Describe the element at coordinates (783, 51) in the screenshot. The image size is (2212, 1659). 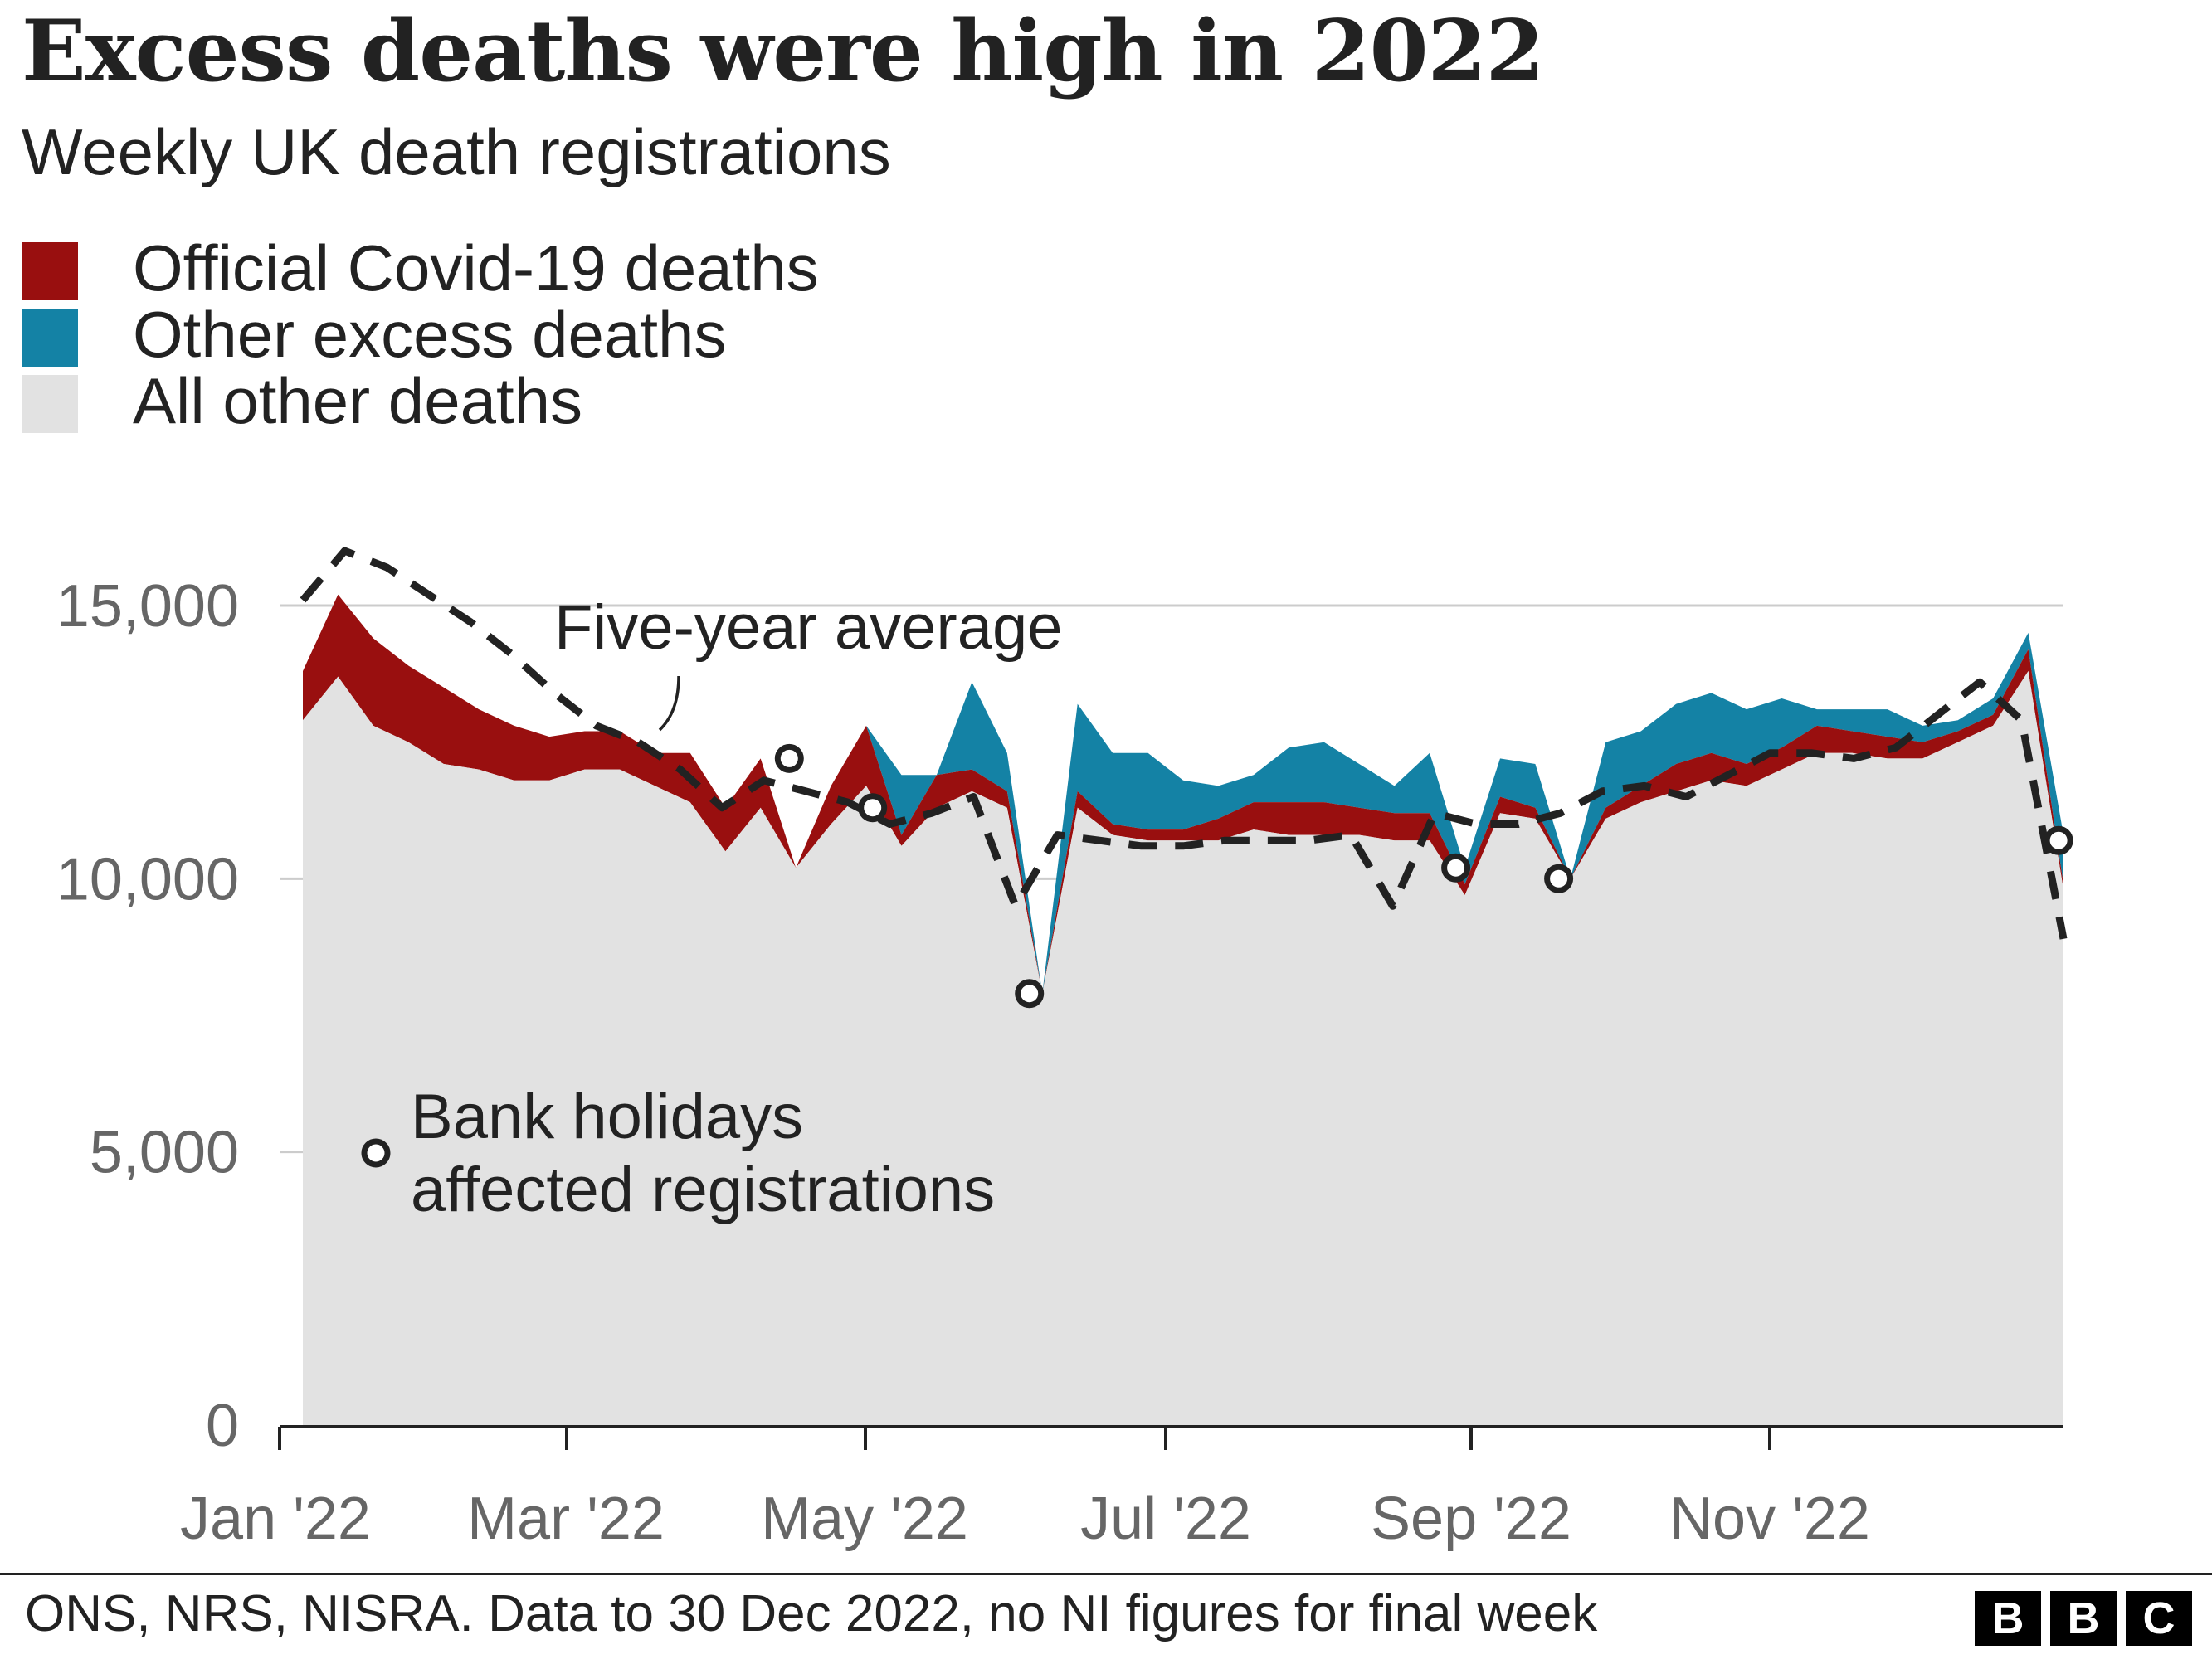
I see `chart-title: Excess deaths were high in 2022` at that location.